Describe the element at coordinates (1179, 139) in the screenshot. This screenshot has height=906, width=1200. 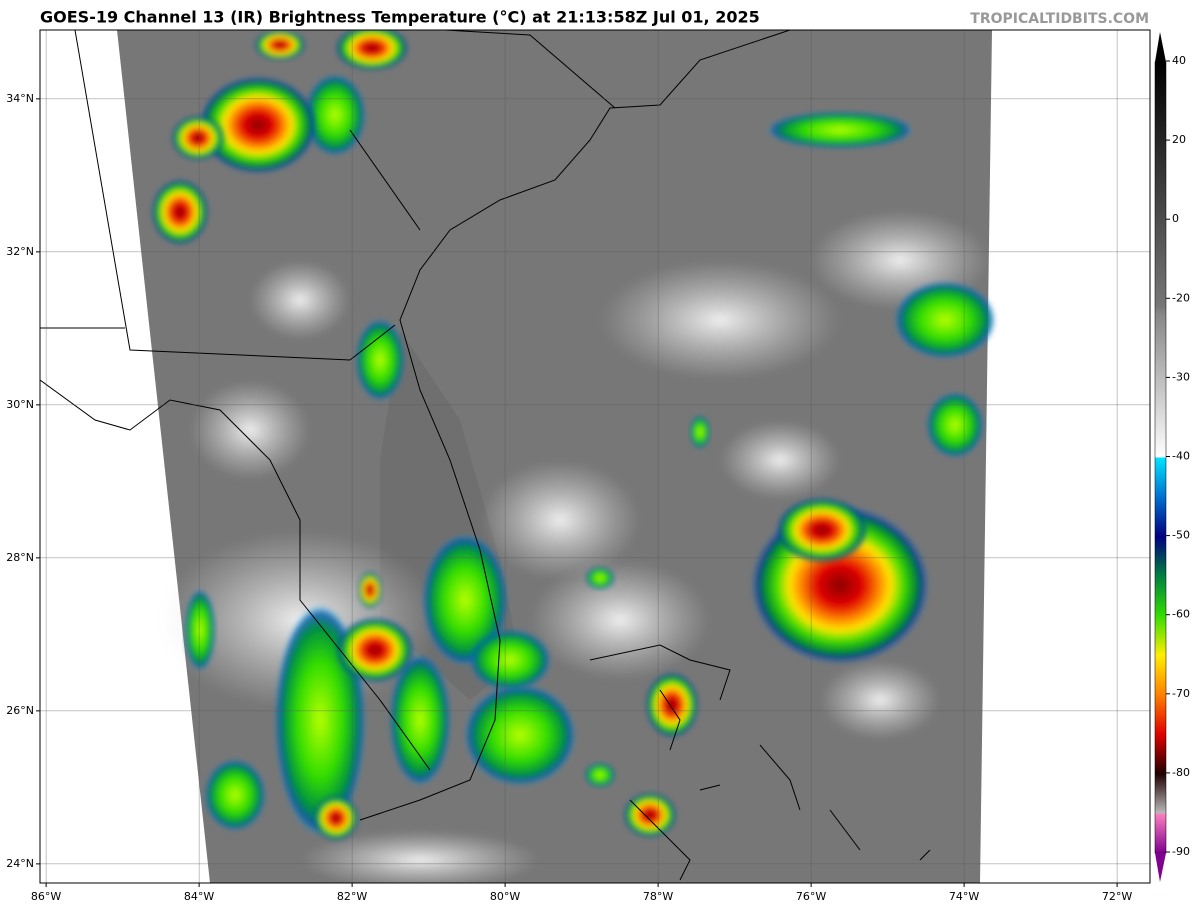
I see `colorbar-tick-label: 20` at that location.